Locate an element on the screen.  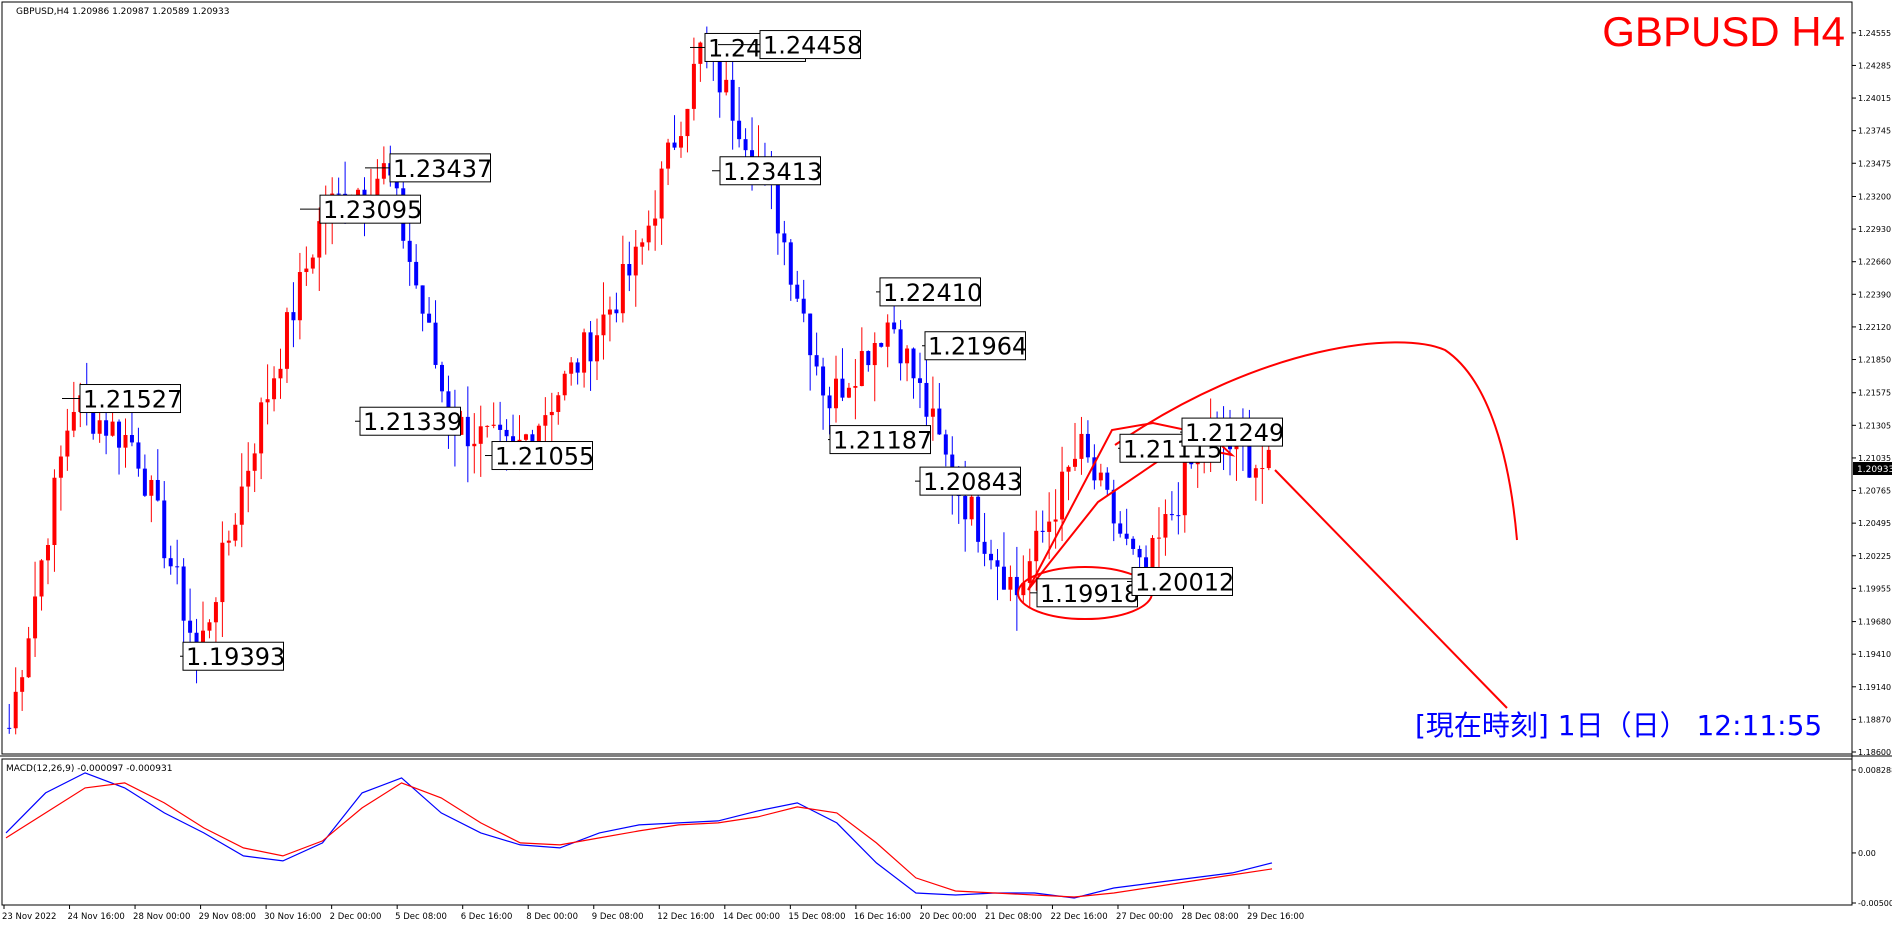
x-tick-label: 16 Dec 16:00 is located at coordinates (882, 917).